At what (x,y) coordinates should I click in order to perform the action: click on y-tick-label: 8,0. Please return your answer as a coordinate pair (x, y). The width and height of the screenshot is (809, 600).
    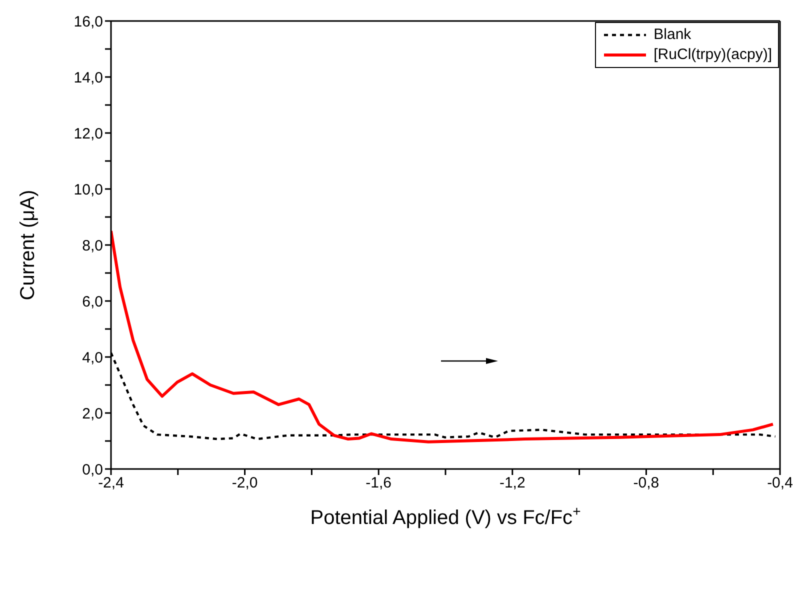
    Looking at the image, I should click on (92, 245).